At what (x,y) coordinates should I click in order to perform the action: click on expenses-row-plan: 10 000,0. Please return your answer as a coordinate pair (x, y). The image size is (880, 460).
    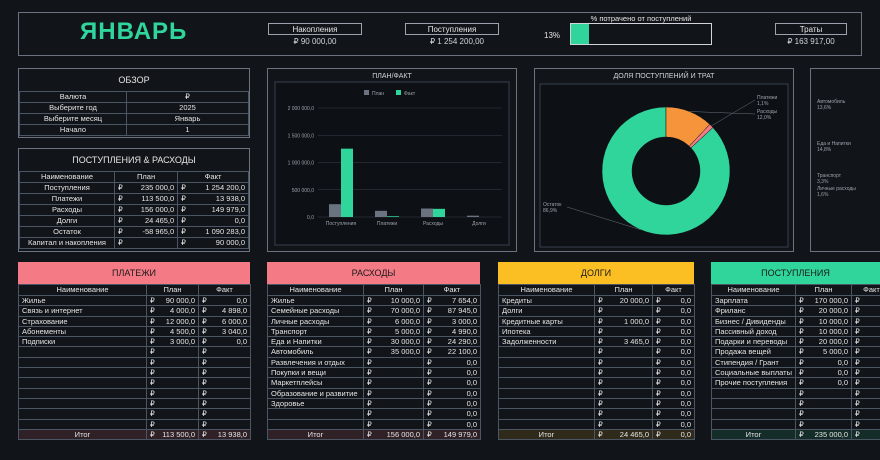
    Looking at the image, I should click on (398, 300).